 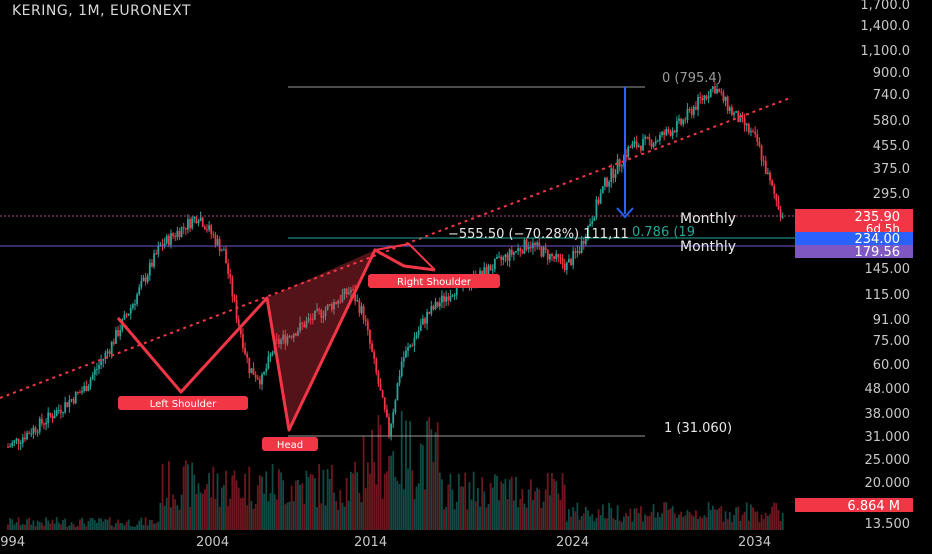 What do you see at coordinates (885, 26) in the screenshot?
I see `price-tick-label: 1,400.0` at bounding box center [885, 26].